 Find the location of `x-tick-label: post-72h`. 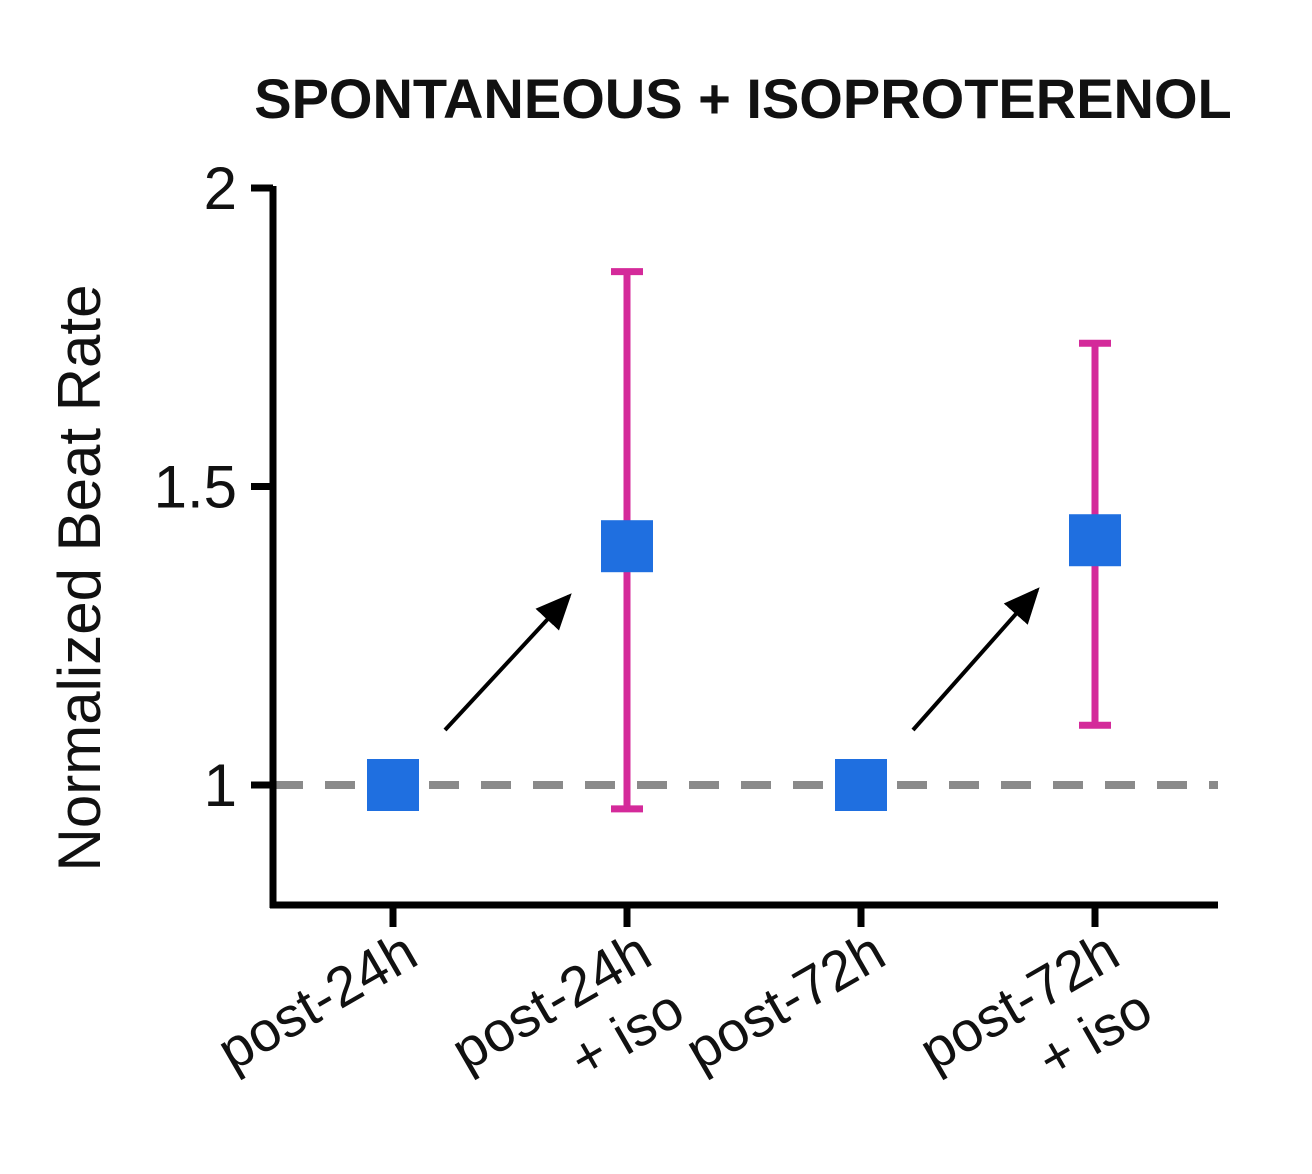

x-tick-label: post-72h is located at coordinates (785, 1001).